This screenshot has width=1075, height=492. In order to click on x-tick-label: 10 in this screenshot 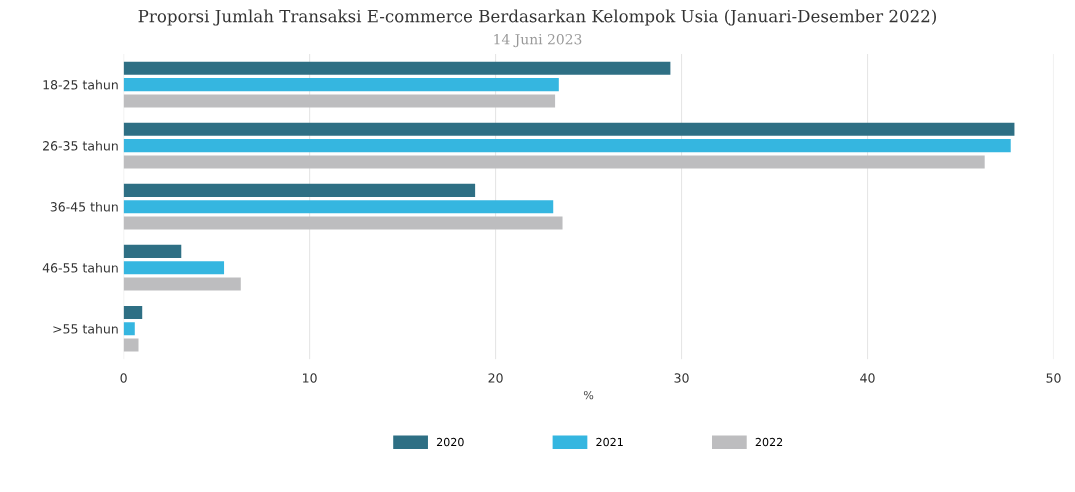, I will do `click(310, 378)`.